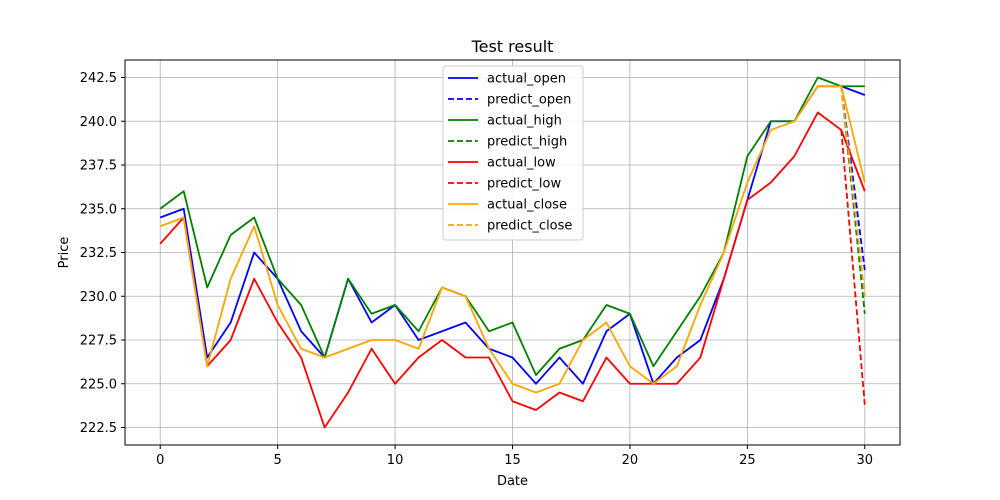 This screenshot has height=500, width=1000. I want to click on series-line-predict-close, so click(853, 191).